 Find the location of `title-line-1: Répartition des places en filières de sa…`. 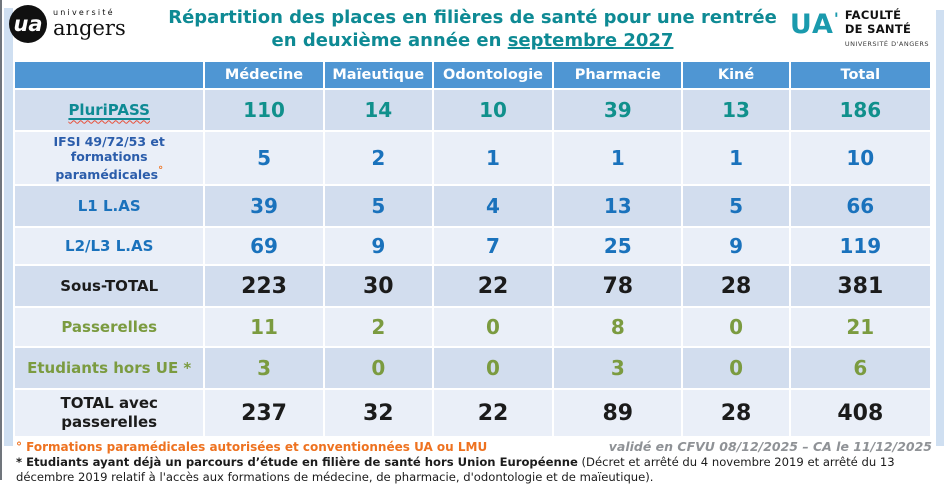

title-line-1: Répartition des places en filières de sa… is located at coordinates (472, 17).